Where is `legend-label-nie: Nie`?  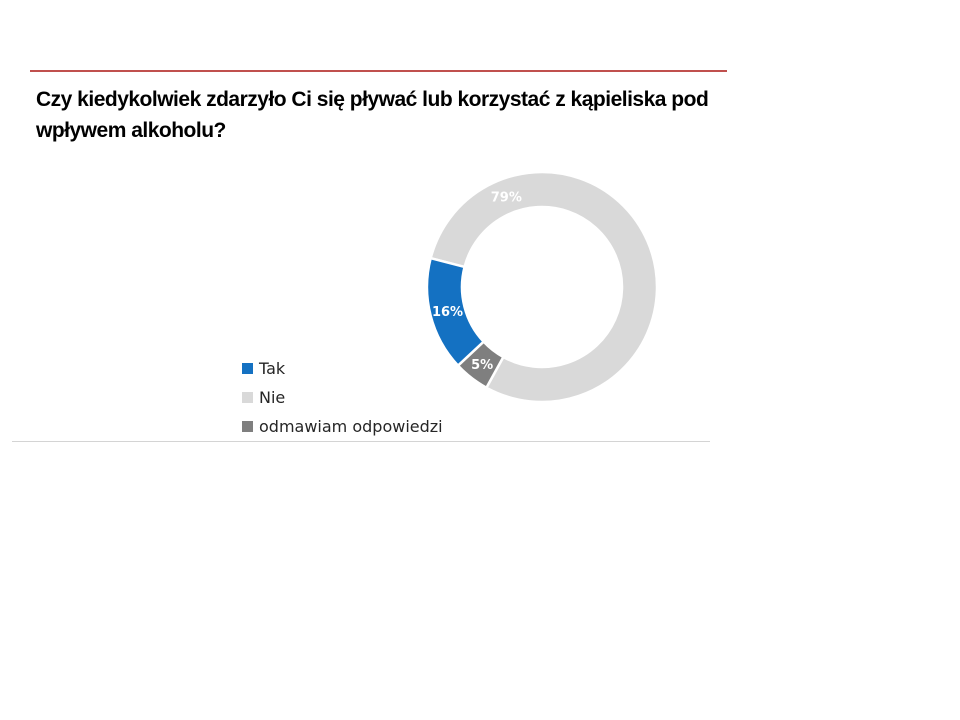 legend-label-nie: Nie is located at coordinates (272, 397).